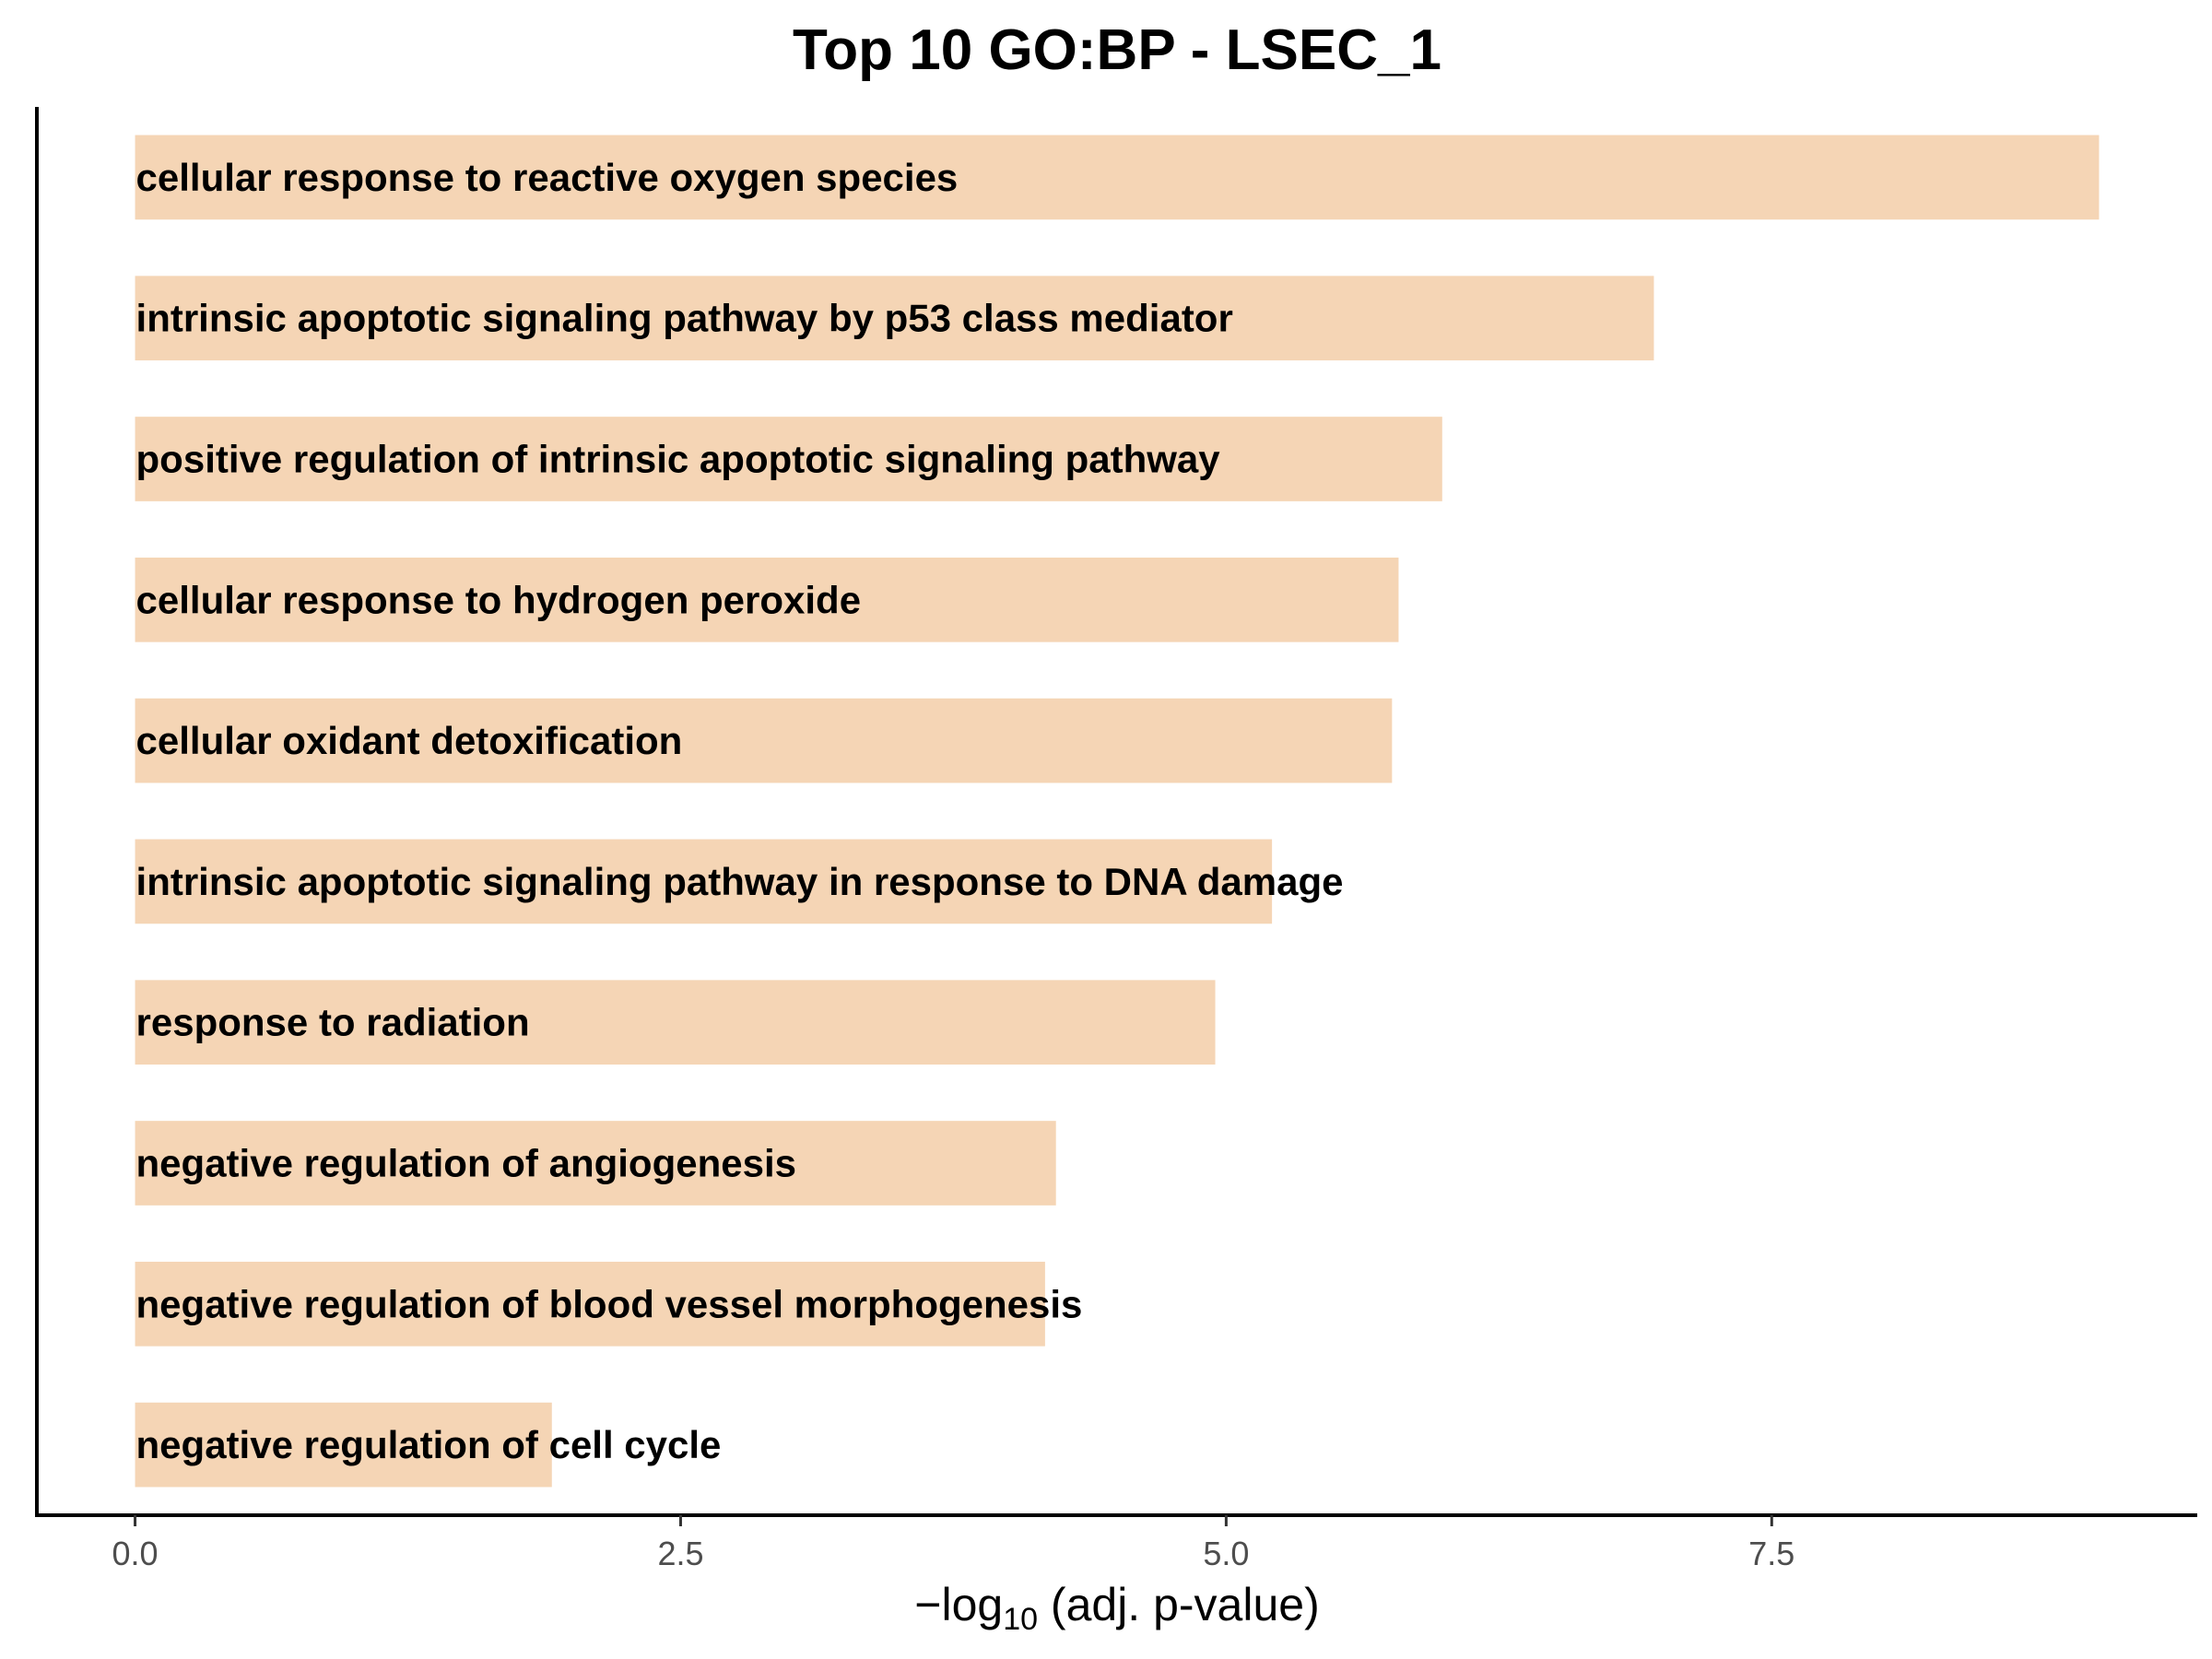 The width and height of the screenshot is (2212, 1659). Describe the element at coordinates (1020, 1619) in the screenshot. I see `x-axis-title-subscript: 10` at that location.